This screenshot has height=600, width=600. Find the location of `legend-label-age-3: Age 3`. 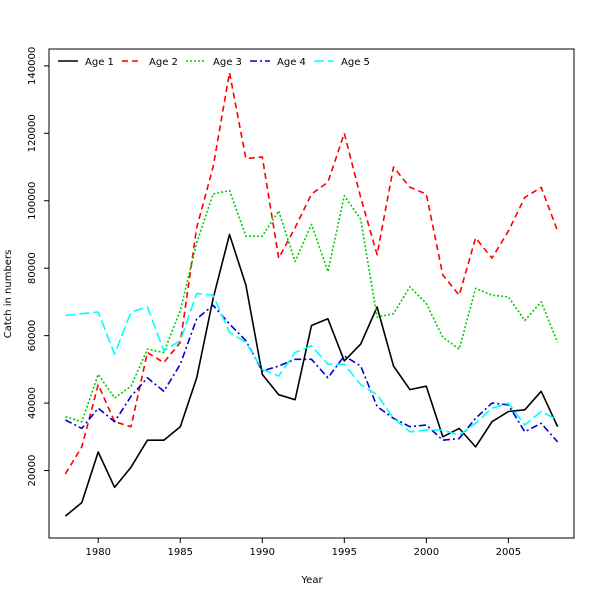

legend-label-age-3: Age 3 is located at coordinates (227, 62).